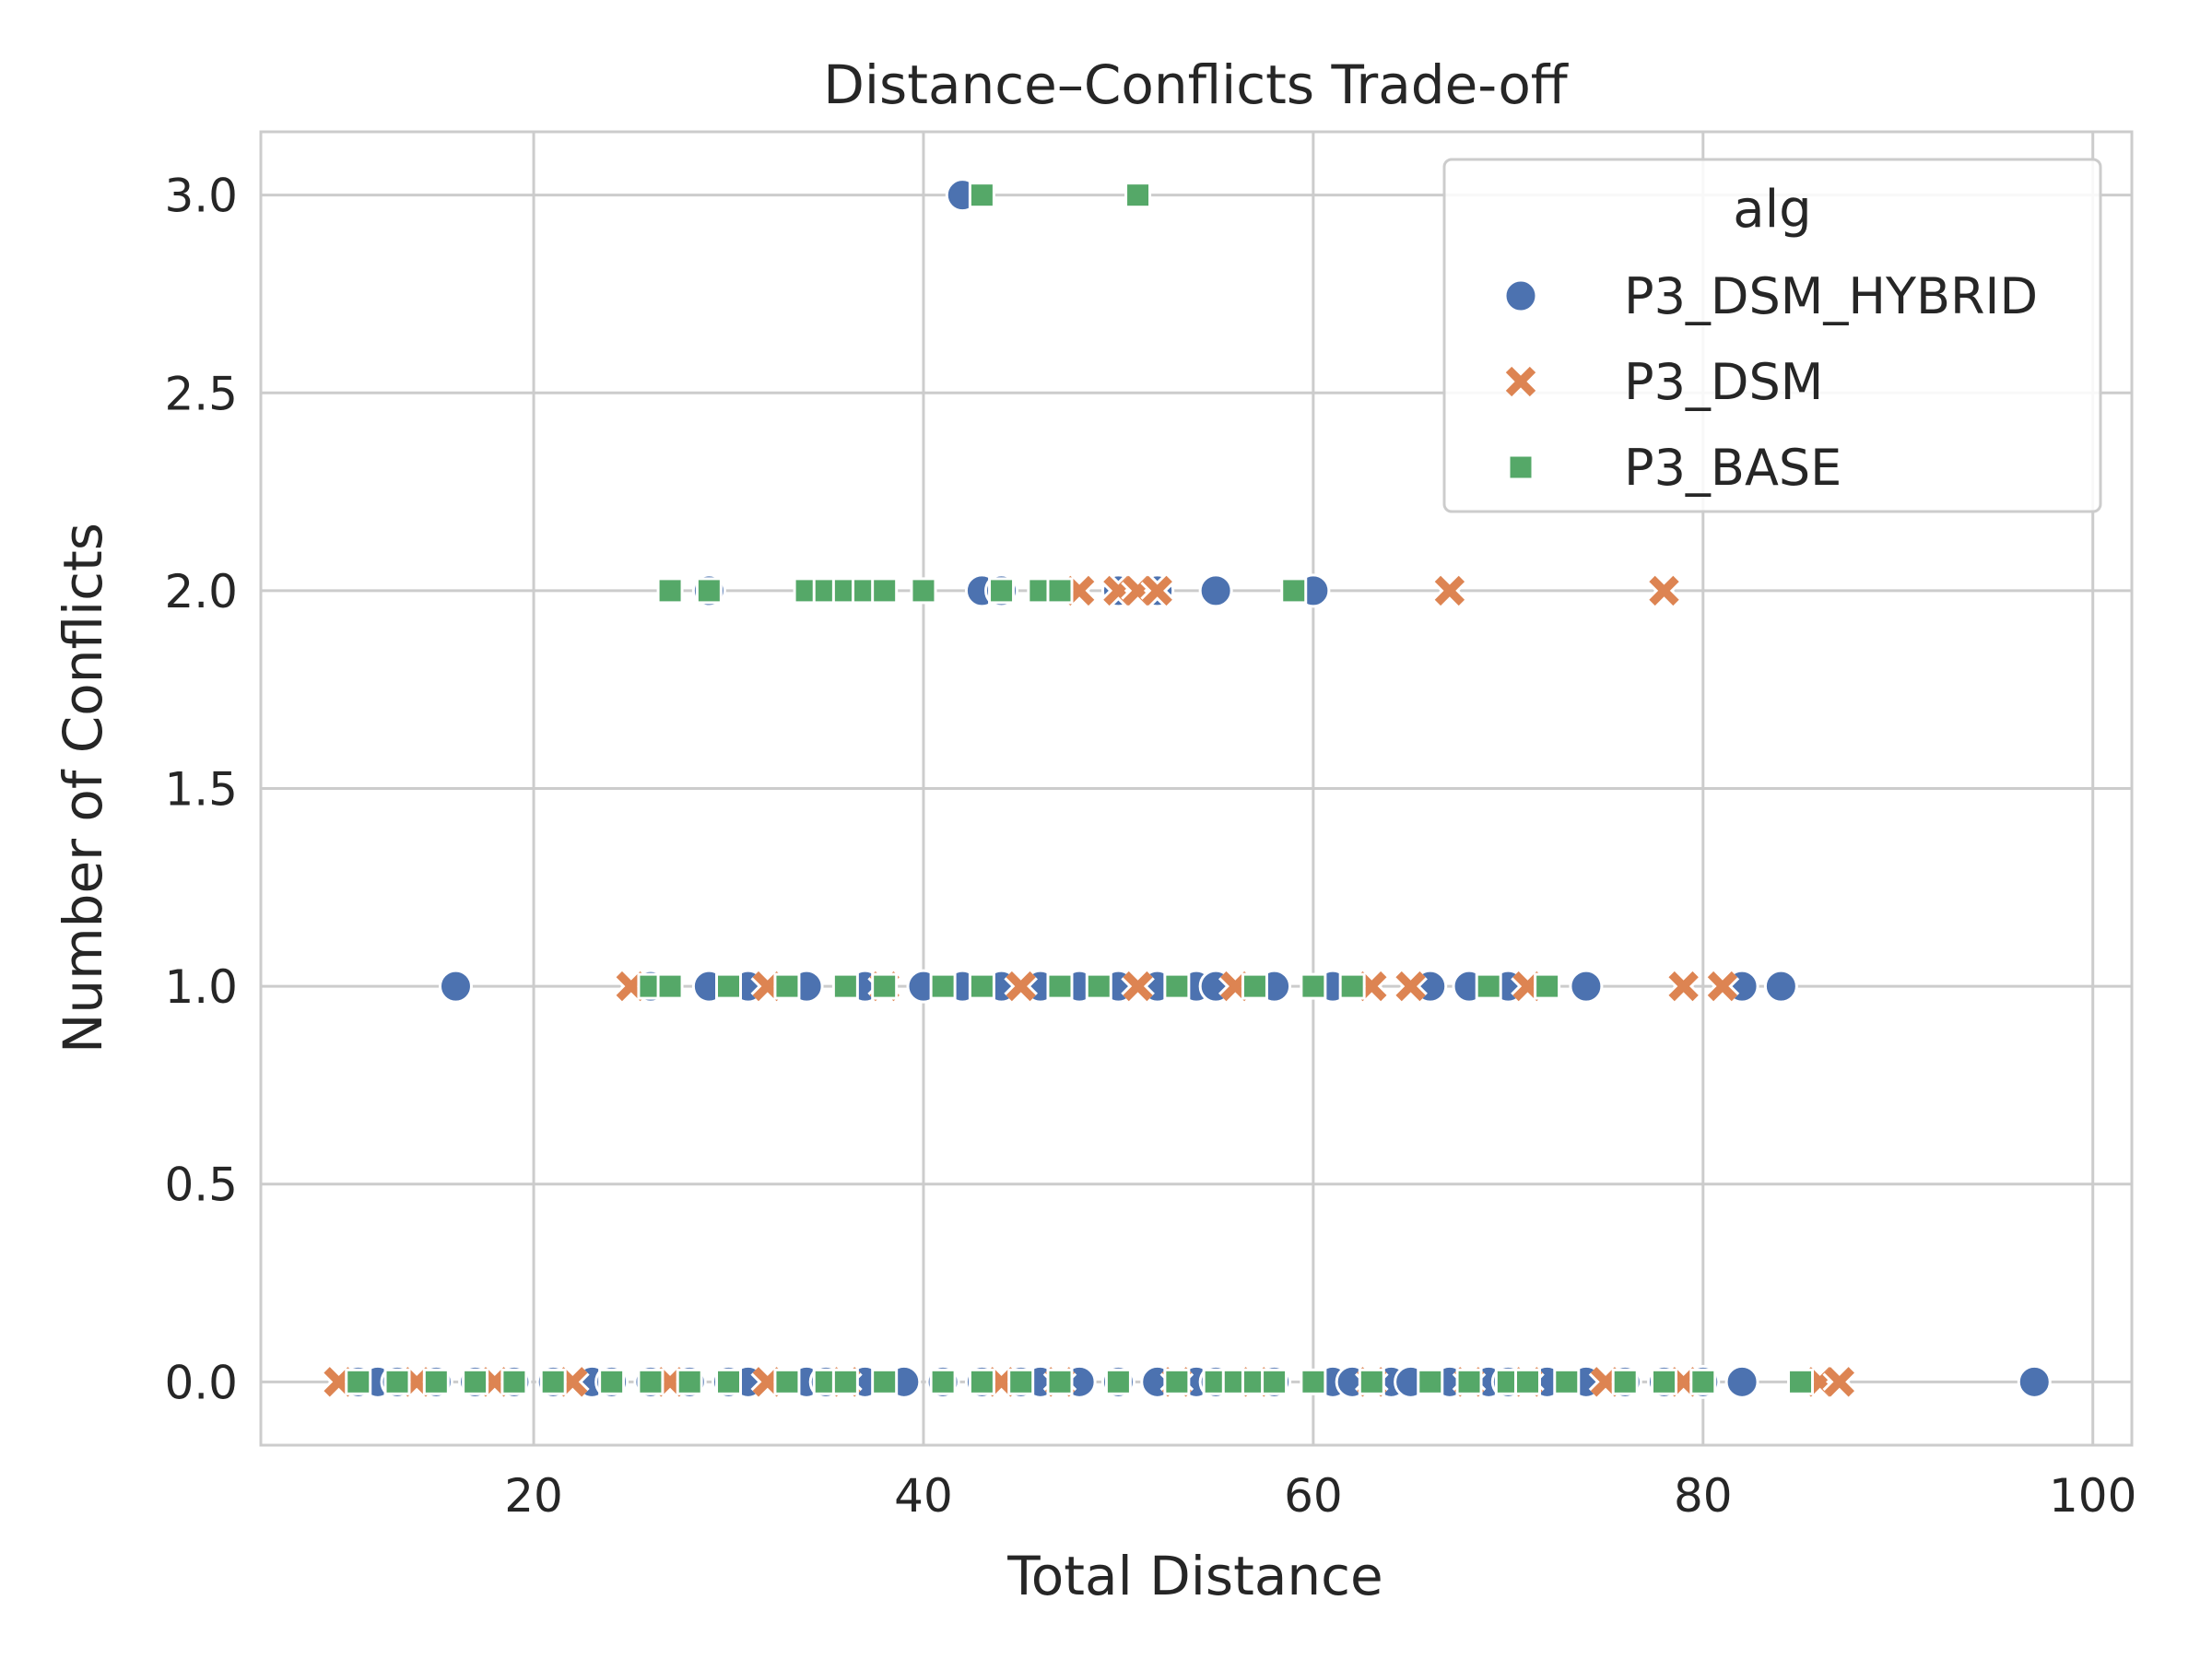 The image size is (2212, 1659). What do you see at coordinates (201, 1185) in the screenshot?
I see `y-tick-label: 0.5` at bounding box center [201, 1185].